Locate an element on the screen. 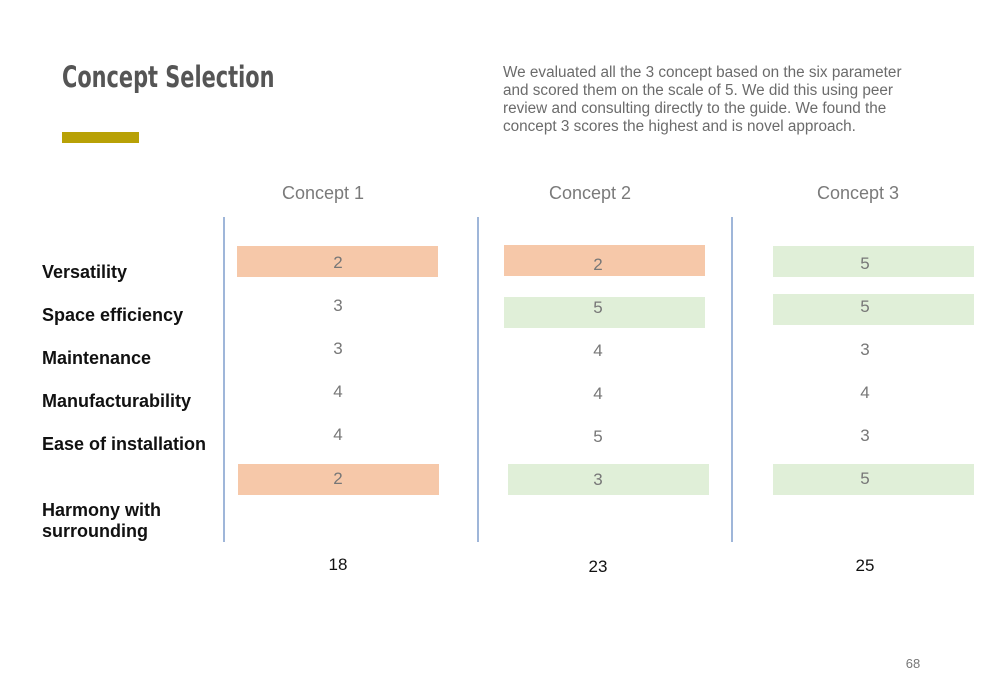  parameter-space-efficiency: Space efficiency is located at coordinates (113, 315).